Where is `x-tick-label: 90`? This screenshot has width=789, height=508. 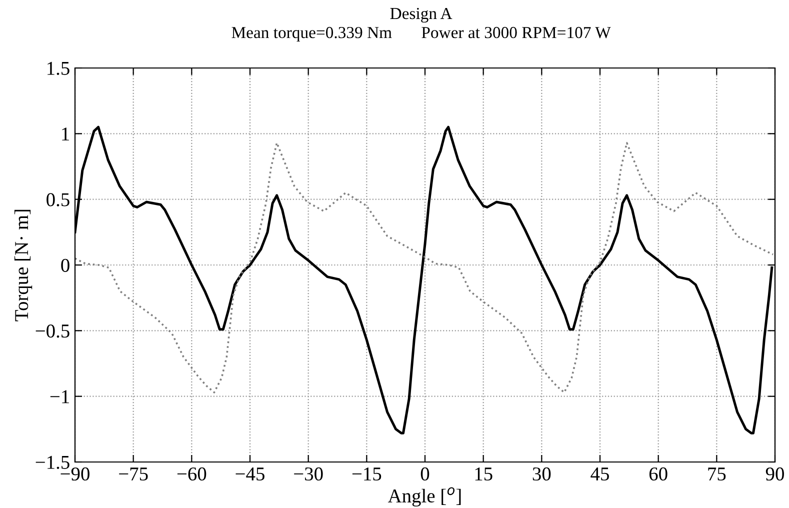 x-tick-label: 90 is located at coordinates (775, 474).